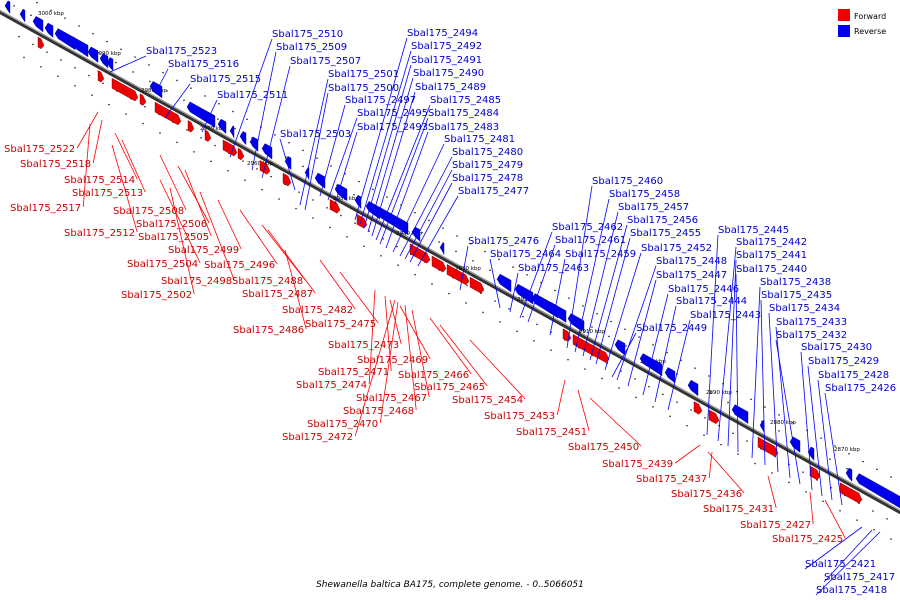  I want to click on reverse-gene-label: Sbal175_2432, so click(811, 335).